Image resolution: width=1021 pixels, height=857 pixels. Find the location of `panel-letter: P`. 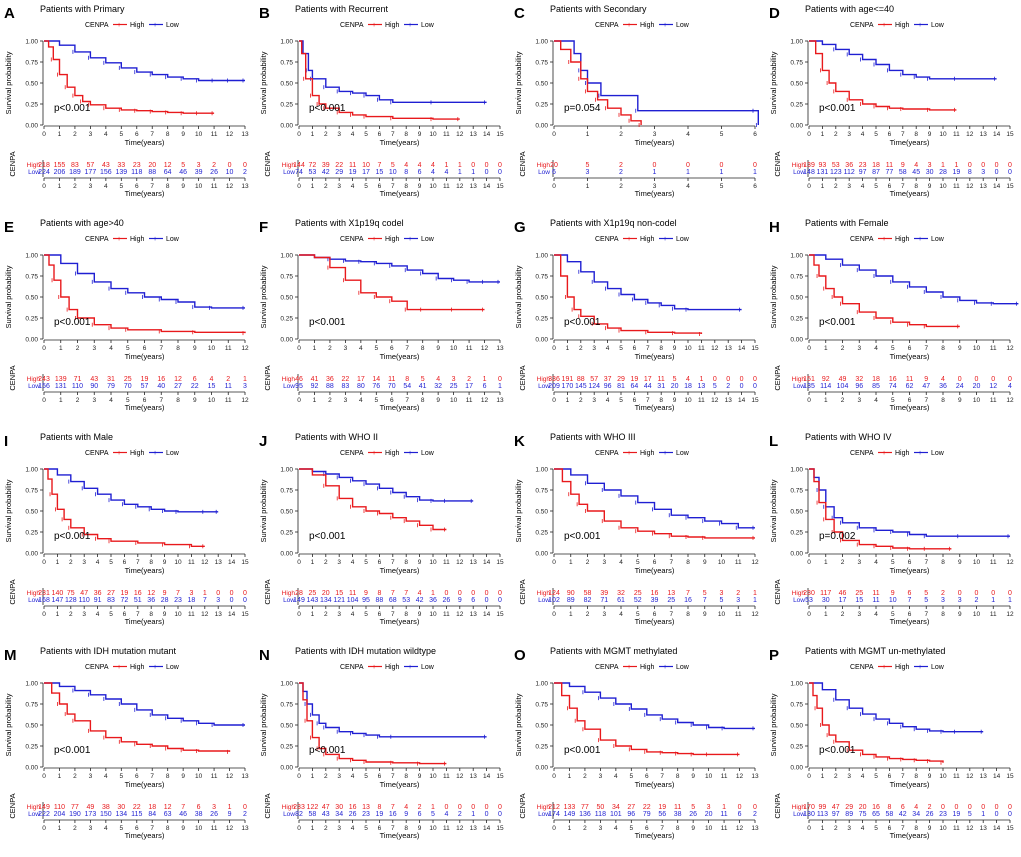

panel-letter: P is located at coordinates (774, 655).